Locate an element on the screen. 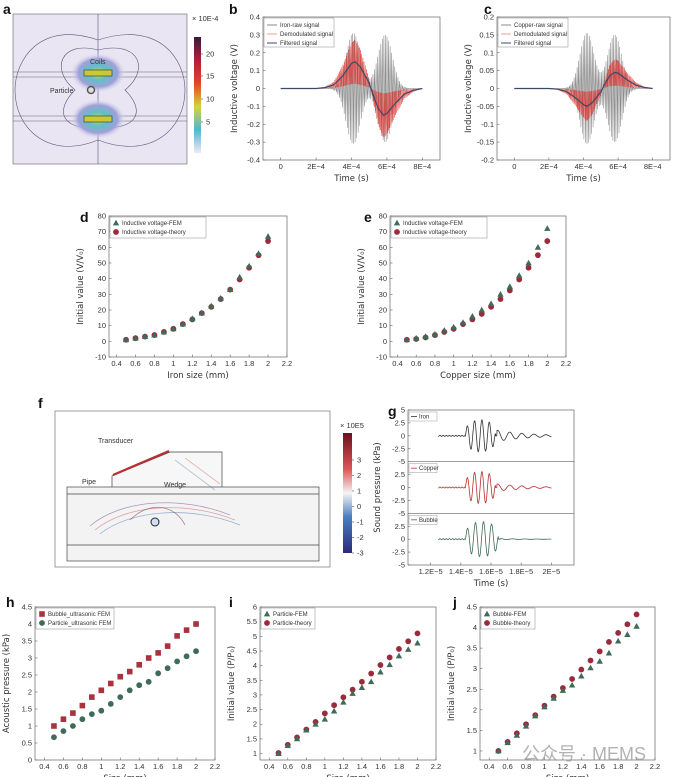 The height and width of the screenshot is (777, 676). x-tick-label: 8E−4 is located at coordinates (422, 166).